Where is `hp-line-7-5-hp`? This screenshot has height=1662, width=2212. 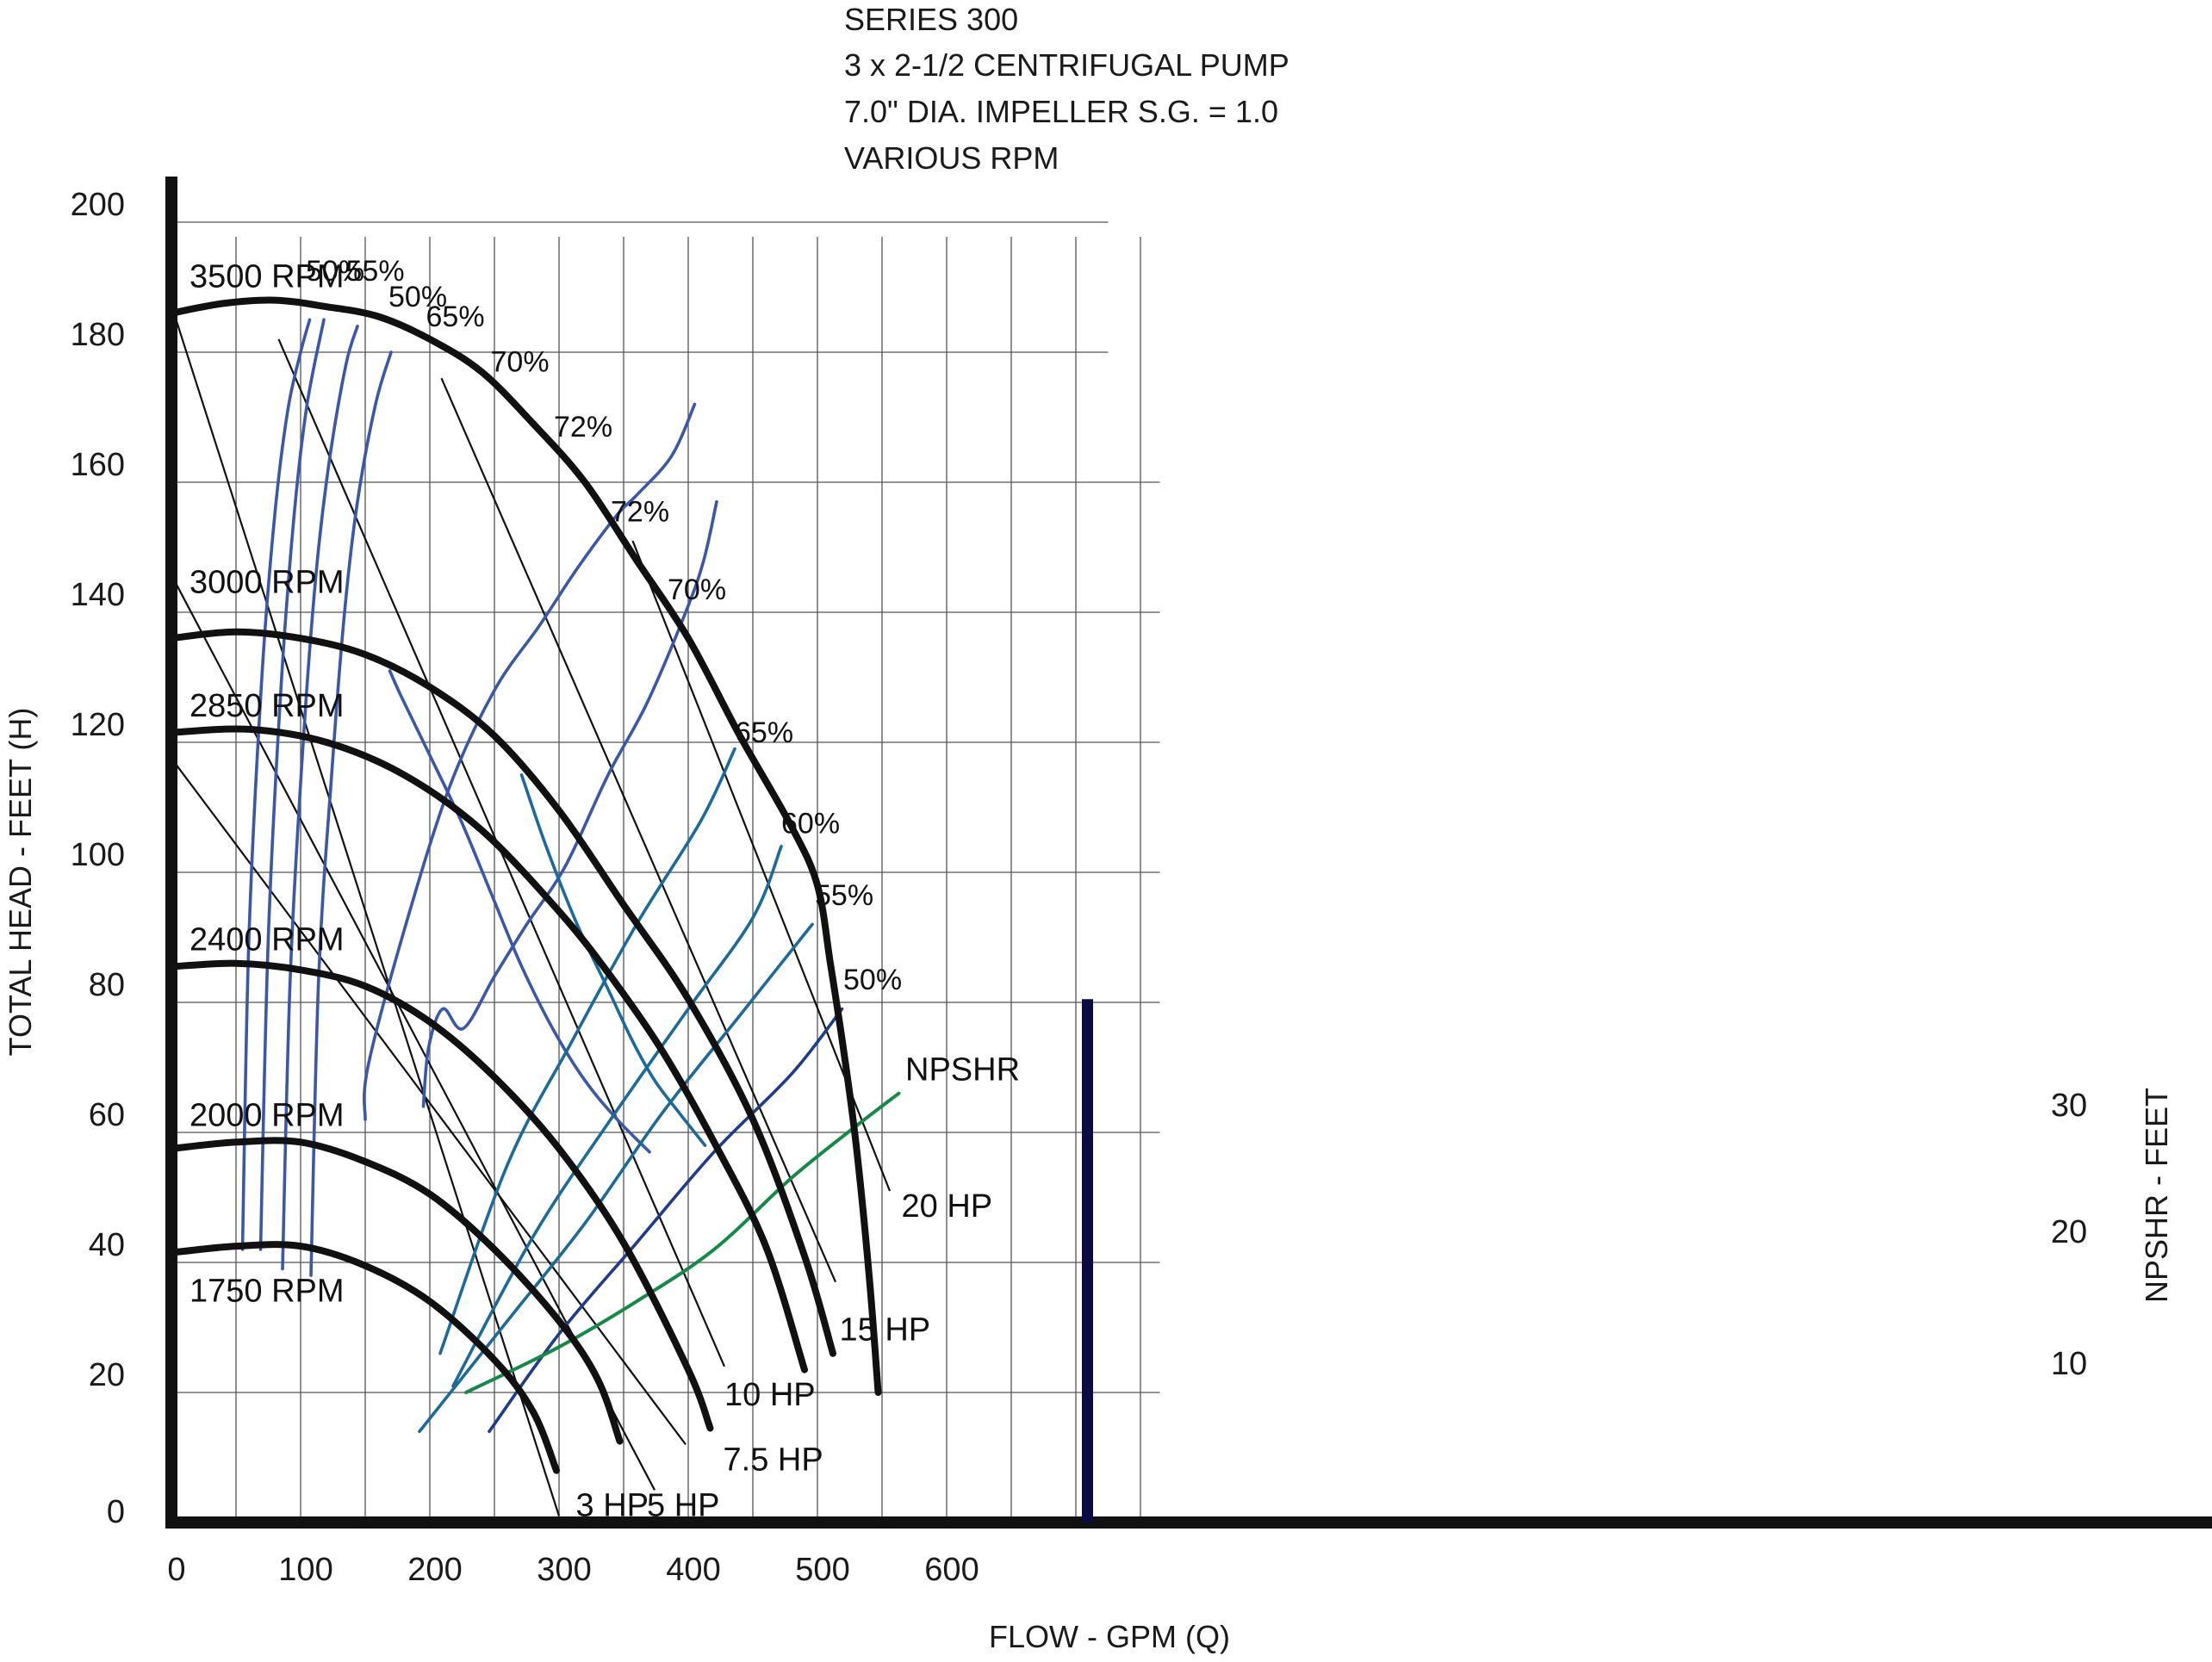
hp-line-7-5-hp is located at coordinates (430, 1103).